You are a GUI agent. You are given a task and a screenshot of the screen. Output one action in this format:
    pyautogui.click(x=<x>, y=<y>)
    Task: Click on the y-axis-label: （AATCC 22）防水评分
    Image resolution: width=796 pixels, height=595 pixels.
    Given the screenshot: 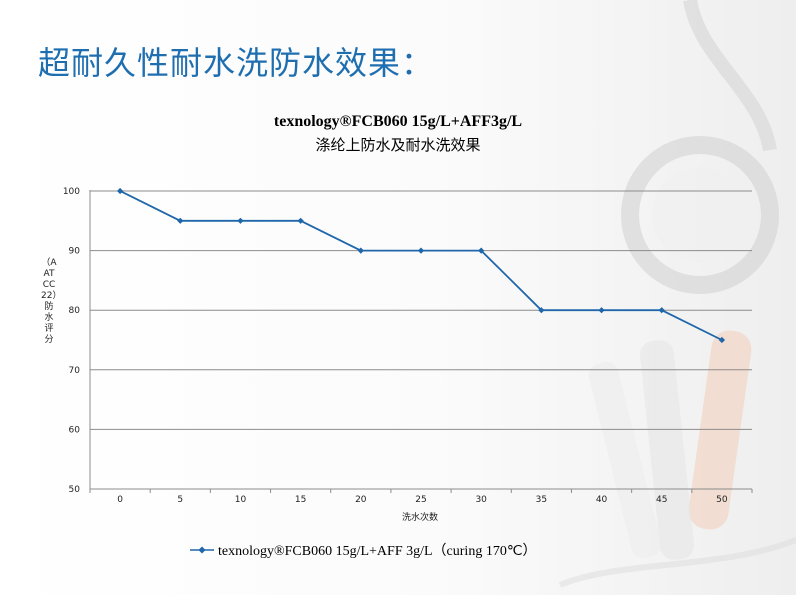 What is the action you would take?
    pyautogui.click(x=49, y=301)
    